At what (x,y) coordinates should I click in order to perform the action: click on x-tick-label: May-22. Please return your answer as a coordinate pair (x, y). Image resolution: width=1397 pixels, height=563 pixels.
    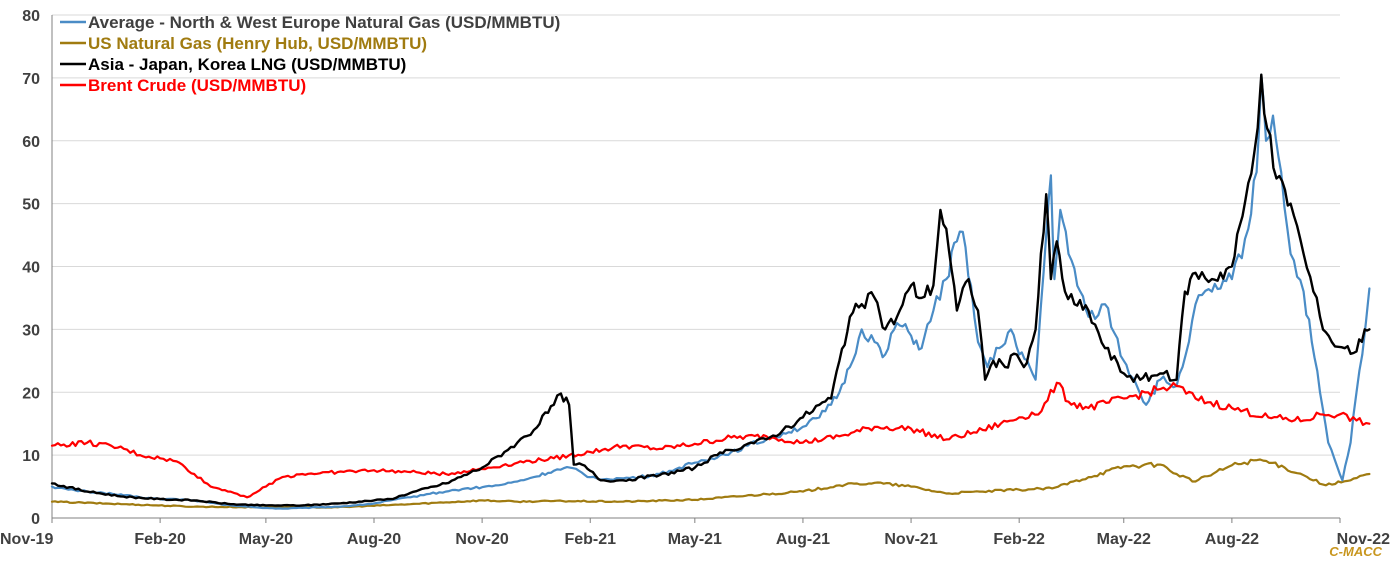
    Looking at the image, I should click on (1124, 539).